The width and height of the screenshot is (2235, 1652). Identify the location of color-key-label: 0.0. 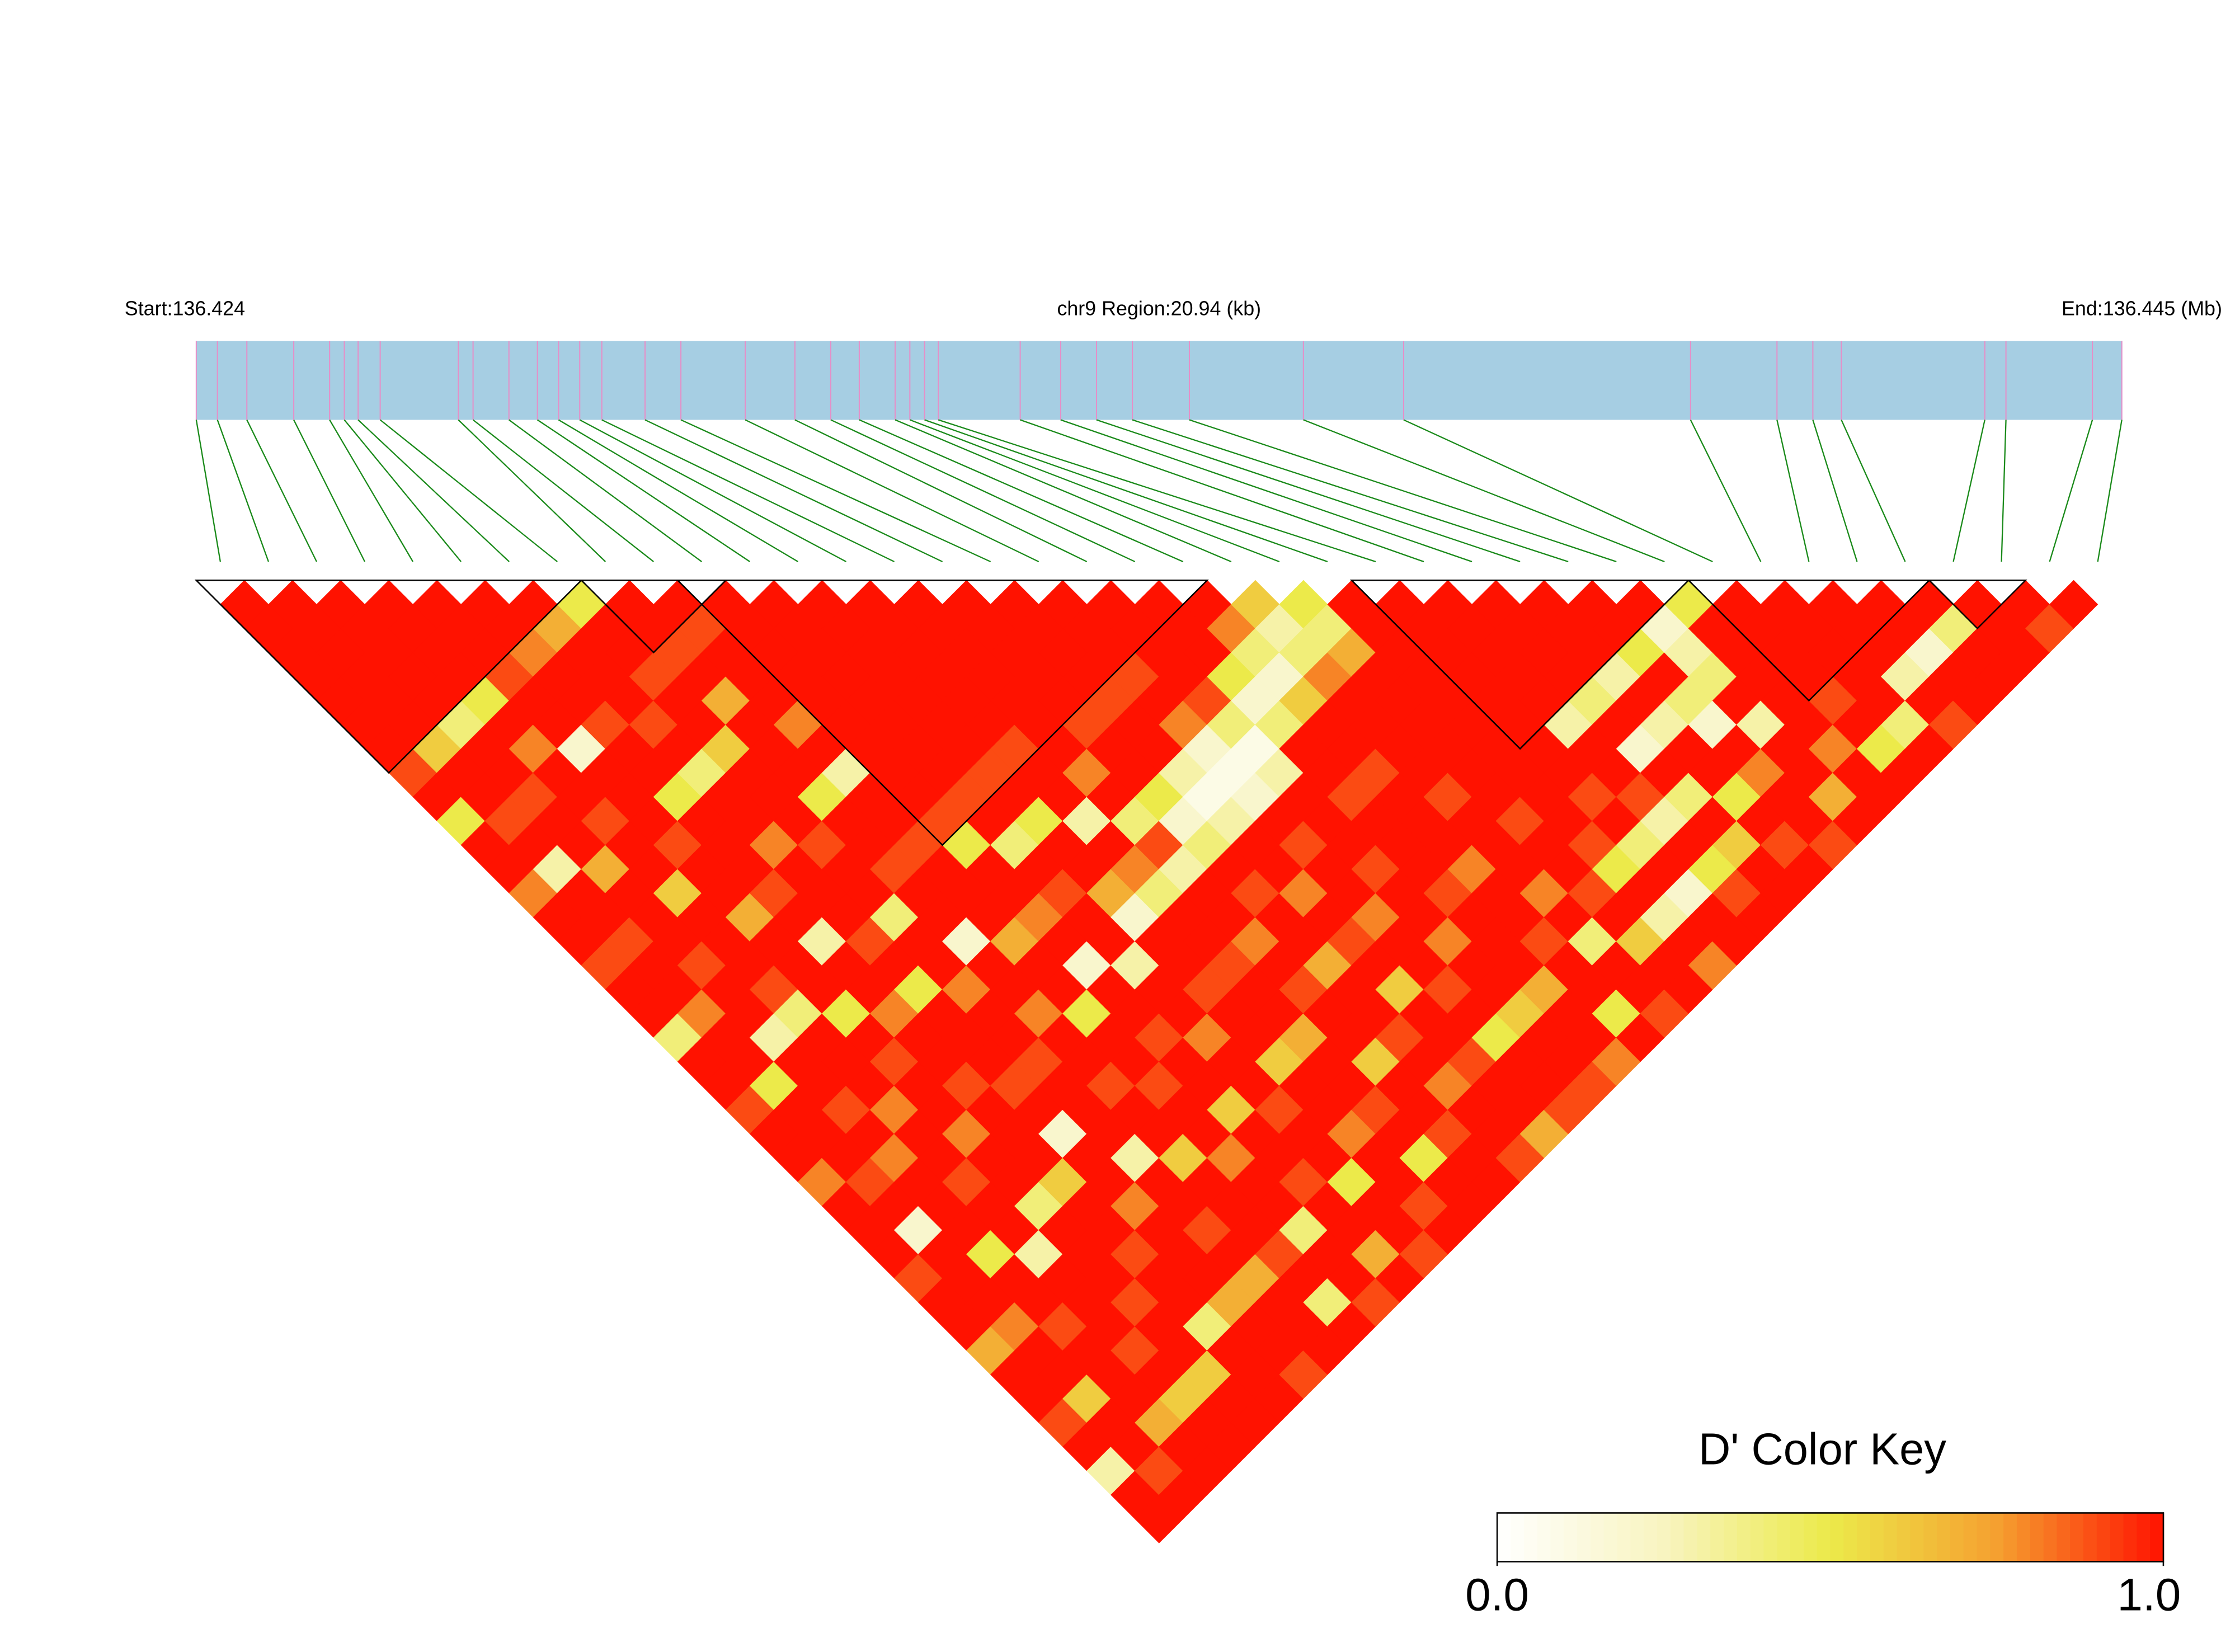
(1497, 1596).